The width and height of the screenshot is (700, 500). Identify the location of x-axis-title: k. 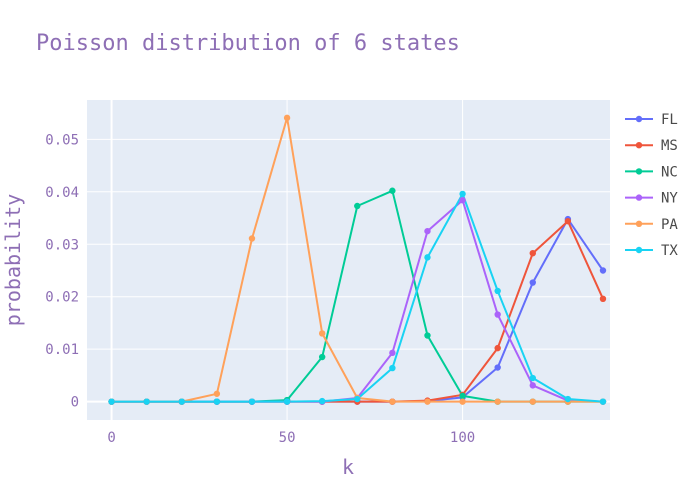
(348, 467).